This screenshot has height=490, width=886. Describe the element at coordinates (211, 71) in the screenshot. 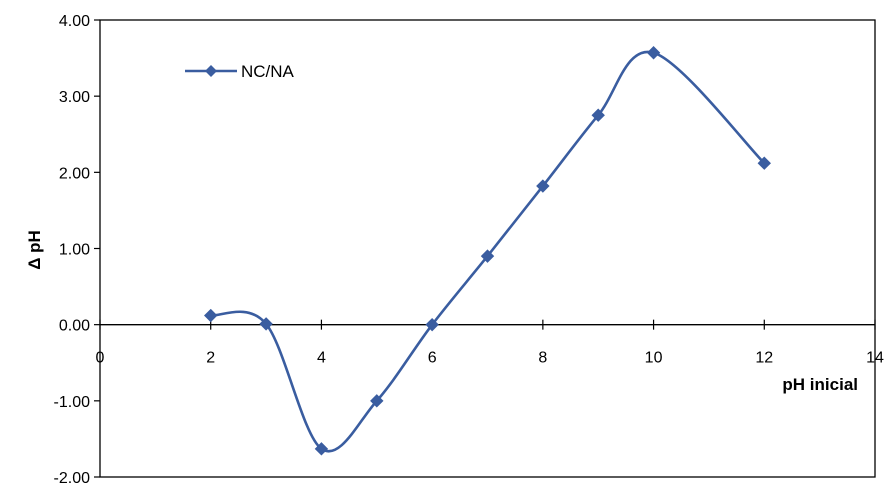

I see `legend-marker-nc-na` at that location.